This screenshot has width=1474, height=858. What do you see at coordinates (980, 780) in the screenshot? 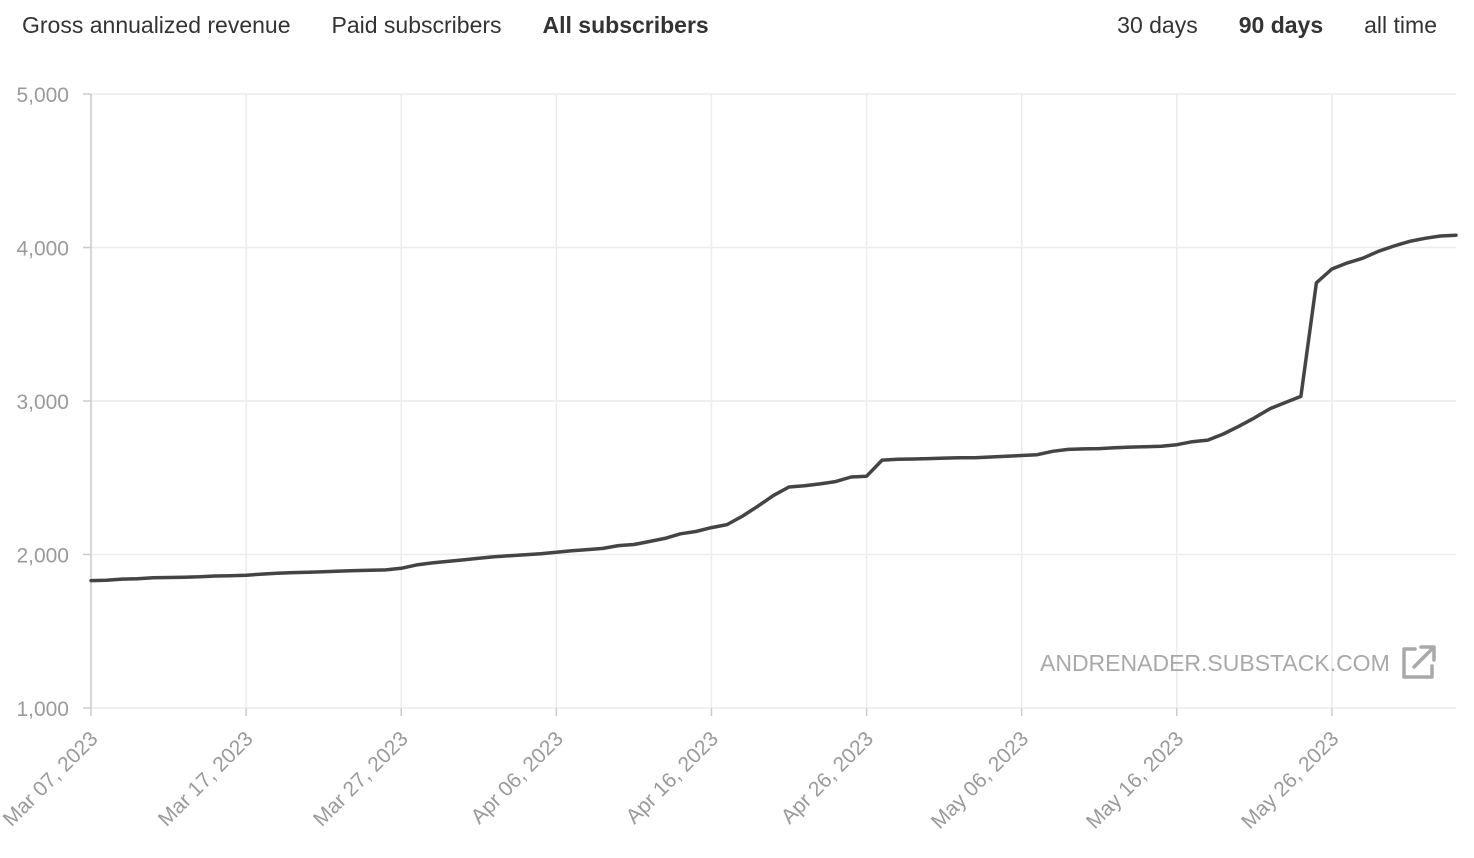
I see `x-tick-label: May 06, 2023` at bounding box center [980, 780].